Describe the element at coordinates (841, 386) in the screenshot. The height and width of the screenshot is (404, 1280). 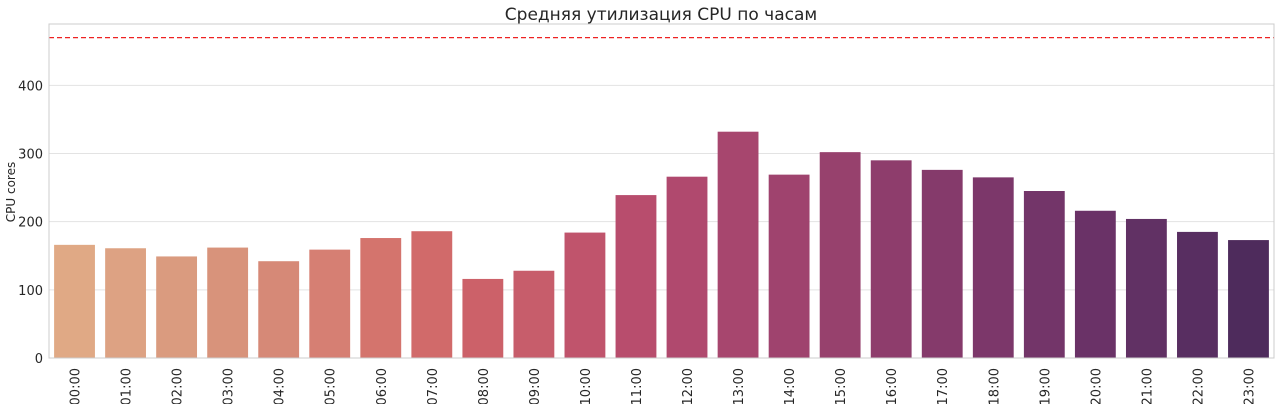
I see `x-tick-label: 15:00` at that location.